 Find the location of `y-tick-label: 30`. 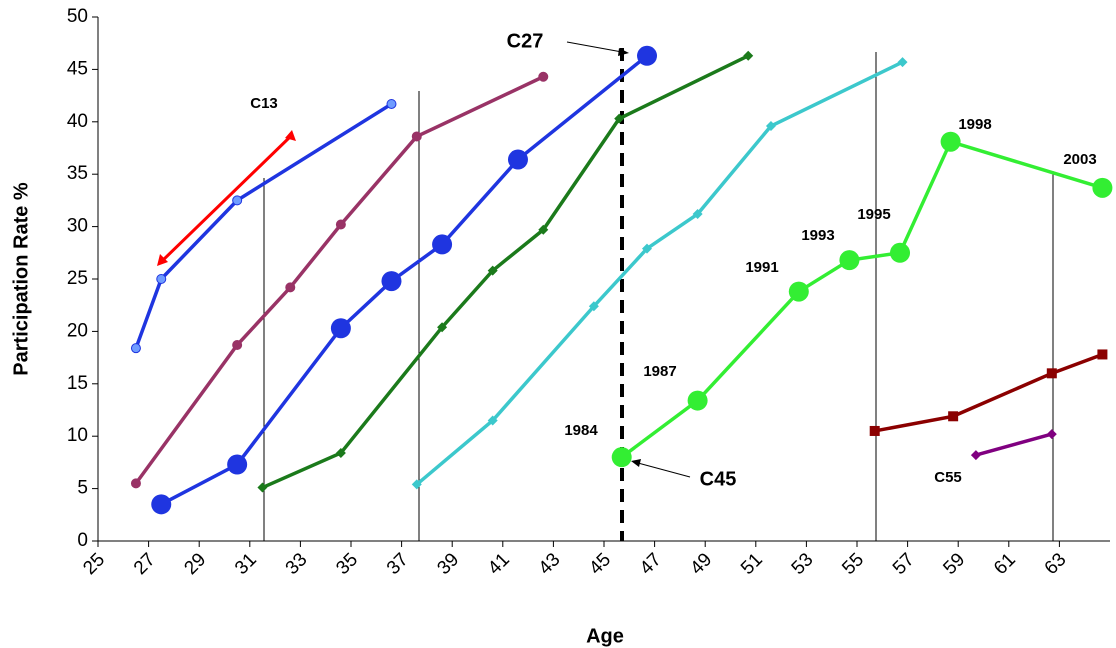

y-tick-label: 30 is located at coordinates (77, 226).